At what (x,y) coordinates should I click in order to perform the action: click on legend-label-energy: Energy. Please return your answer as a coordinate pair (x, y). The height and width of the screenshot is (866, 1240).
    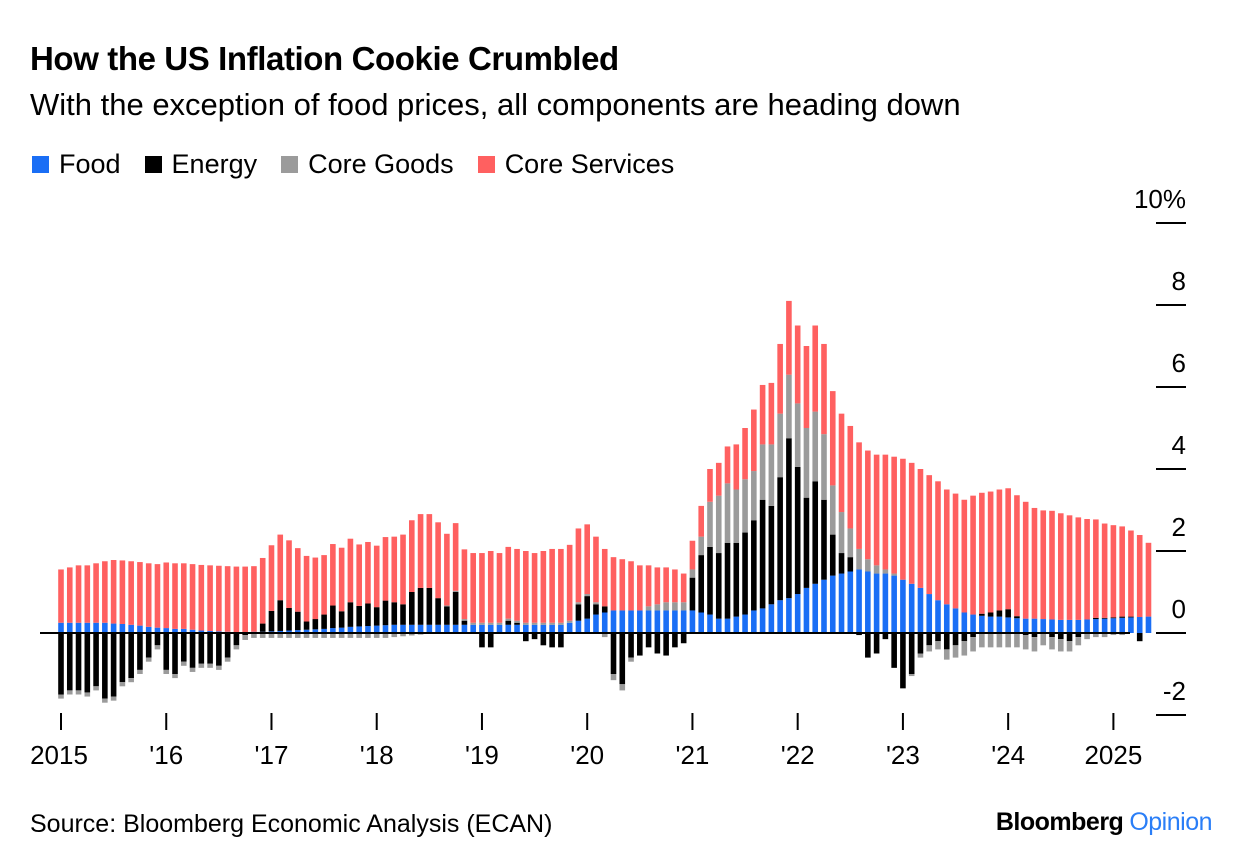
    Looking at the image, I should click on (214, 164).